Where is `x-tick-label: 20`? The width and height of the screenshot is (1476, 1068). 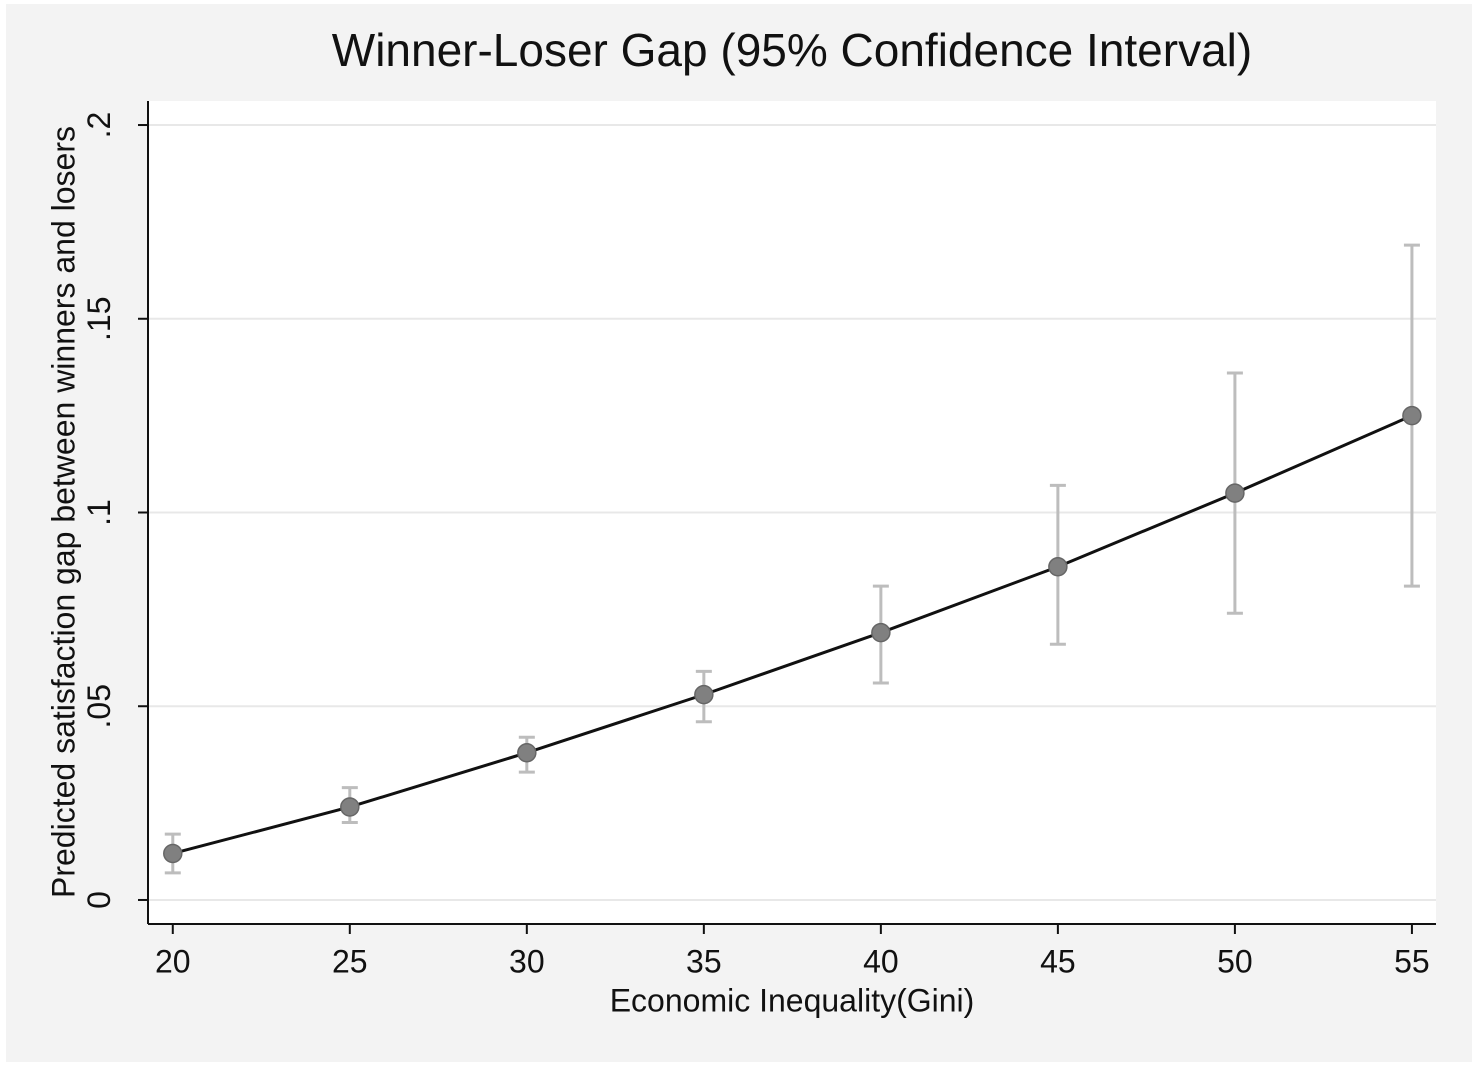
x-tick-label: 20 is located at coordinates (173, 961).